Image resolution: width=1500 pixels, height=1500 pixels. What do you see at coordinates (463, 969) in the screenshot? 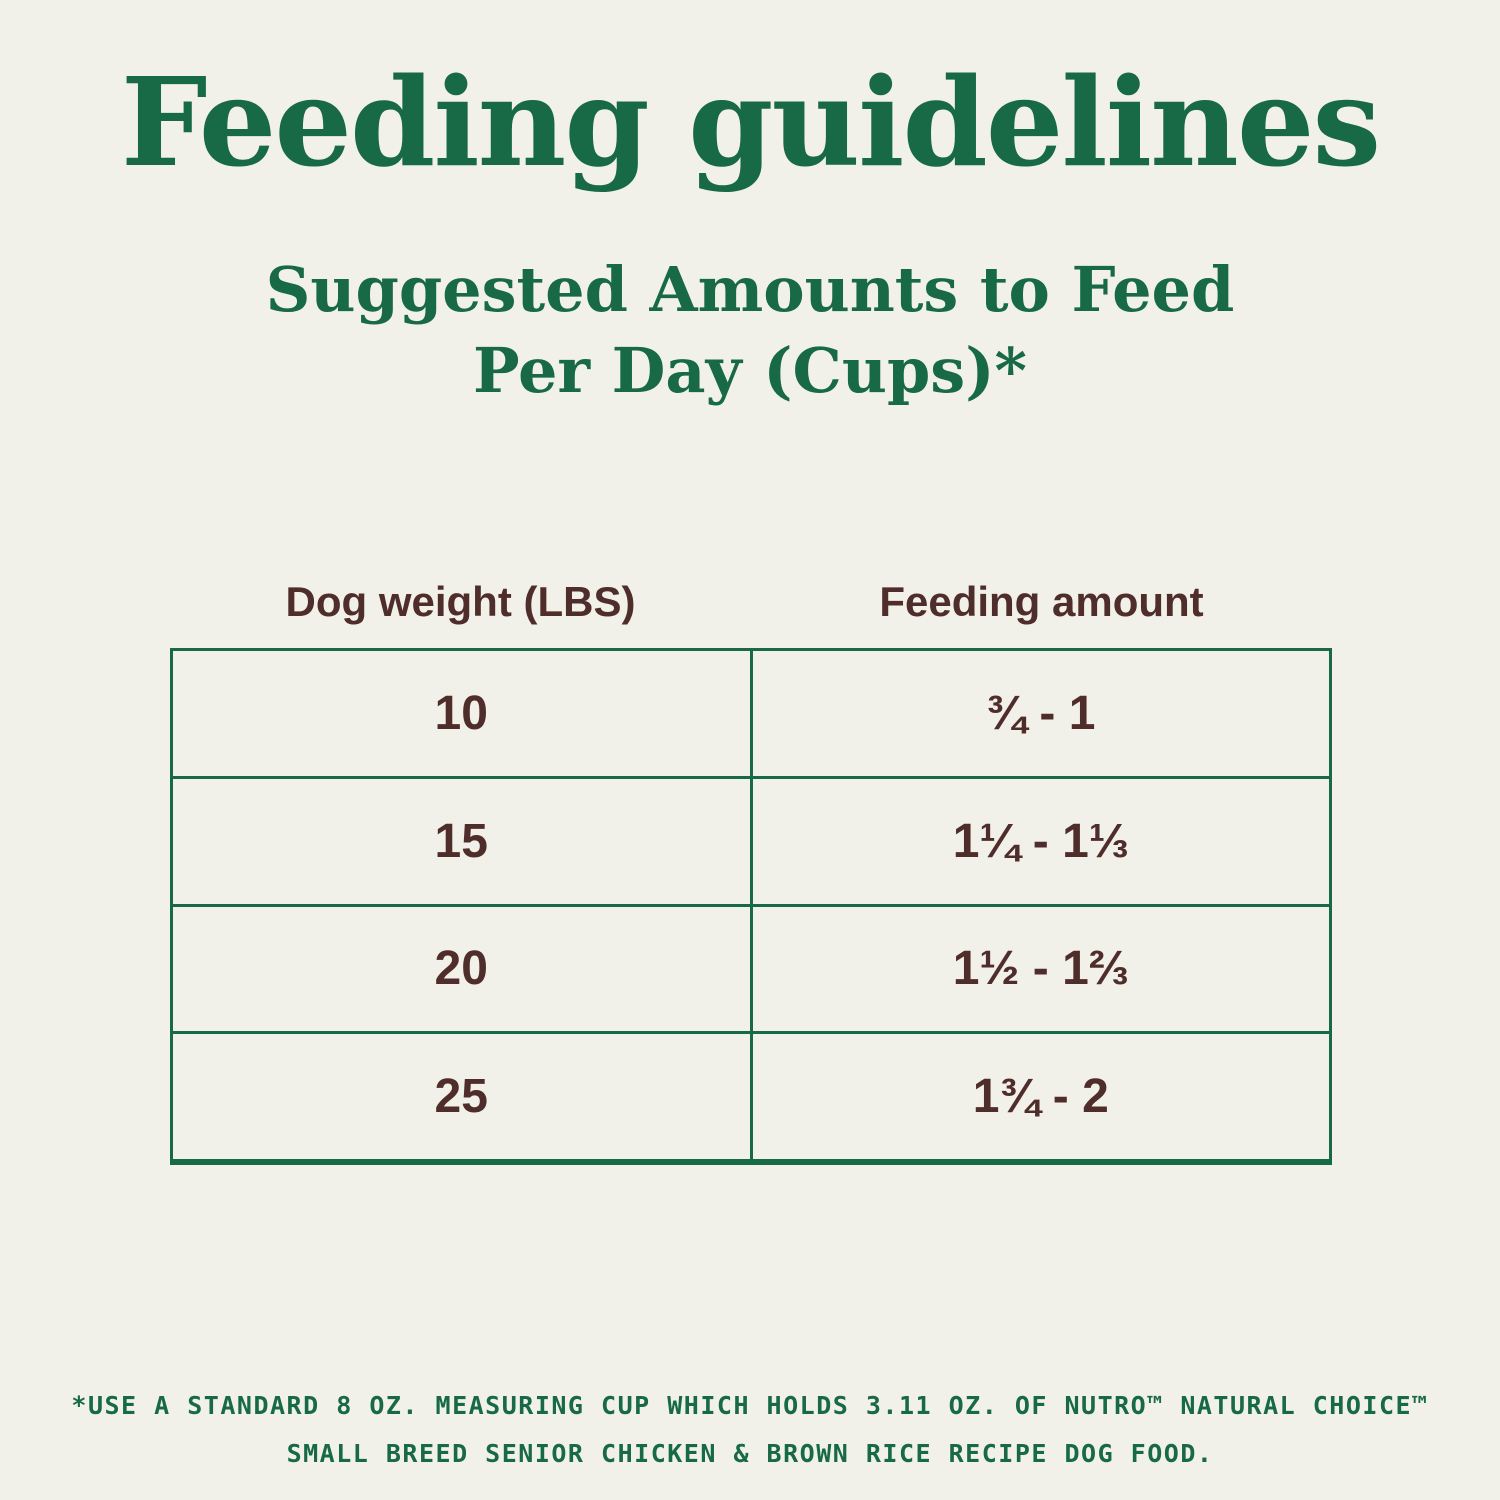
I see `dog-weight-value: 20` at bounding box center [463, 969].